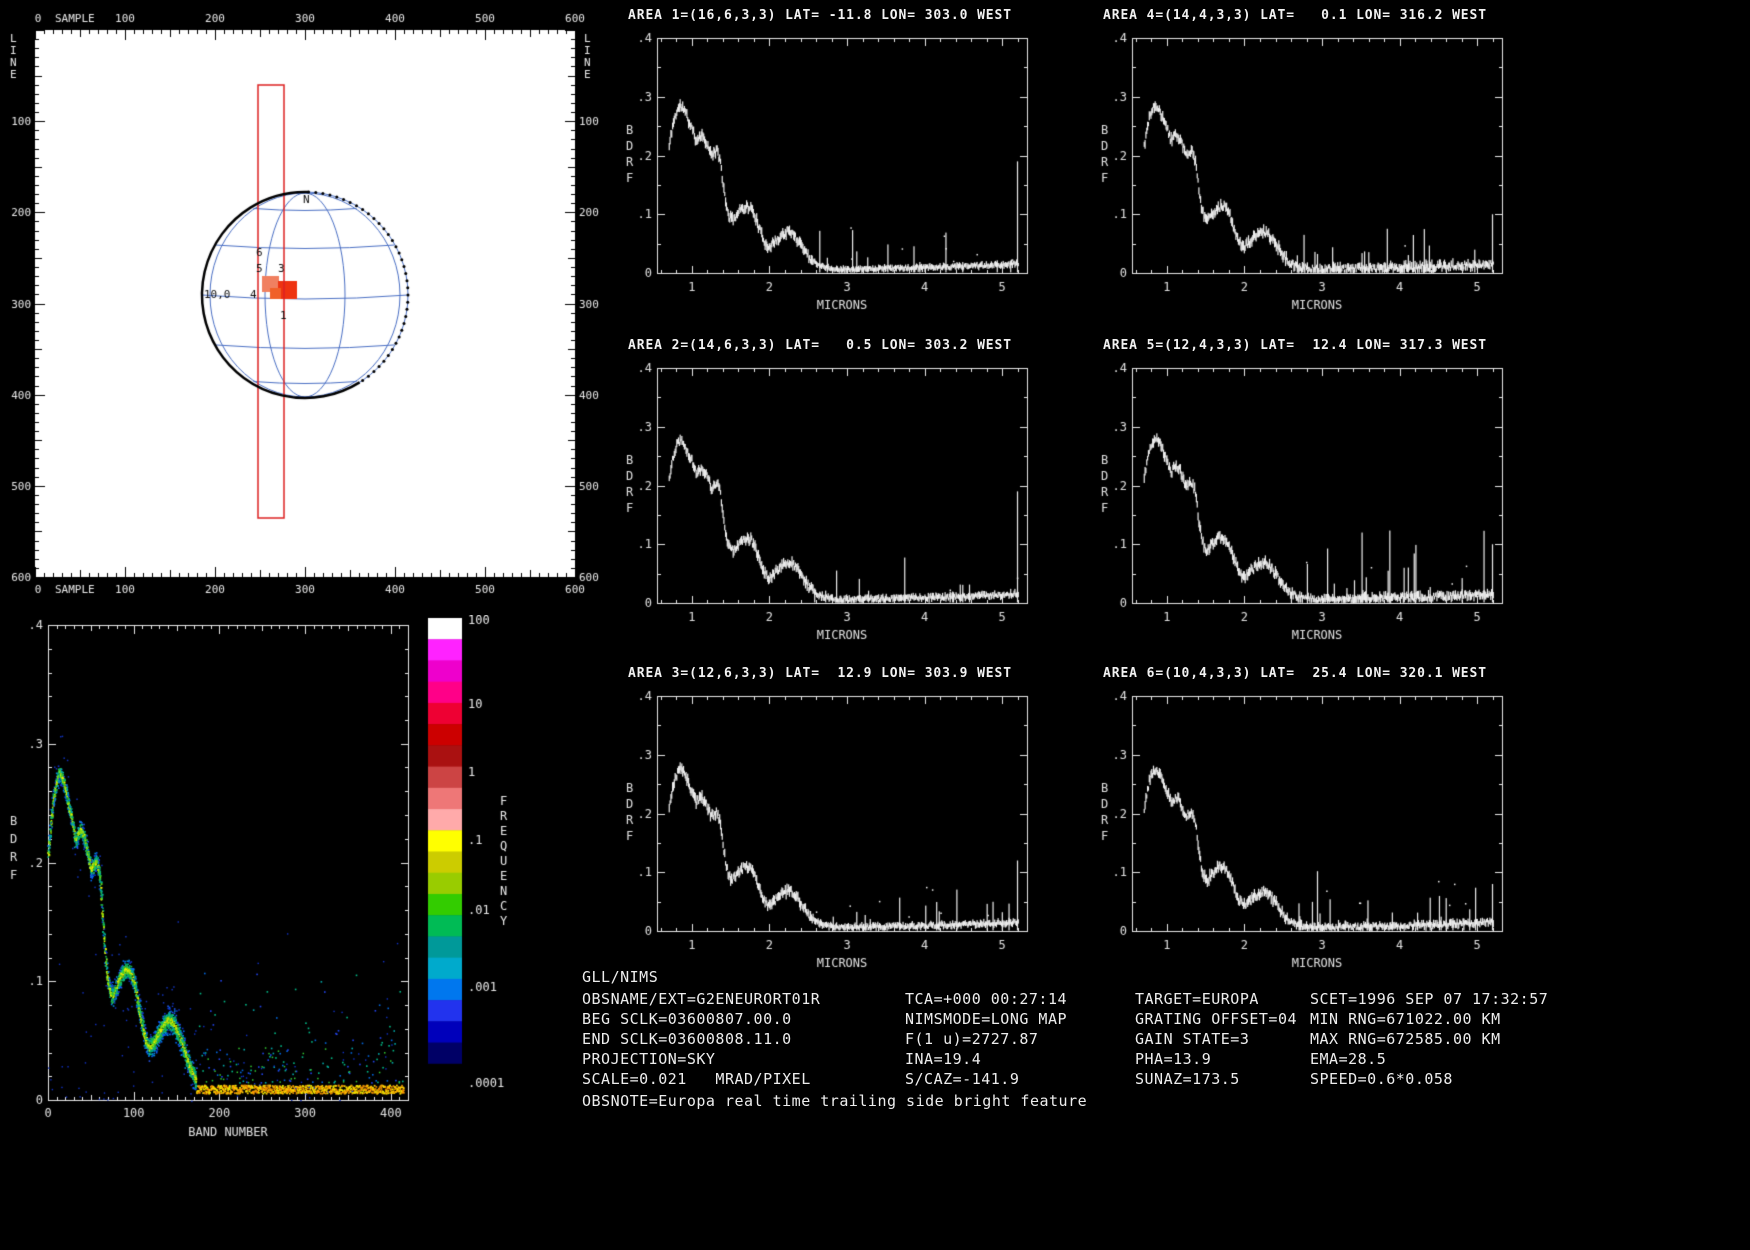 Image resolution: width=1750 pixels, height=1250 pixels. Describe the element at coordinates (849, 178) in the screenshot. I see `area-1-spectrum-canvas` at that location.